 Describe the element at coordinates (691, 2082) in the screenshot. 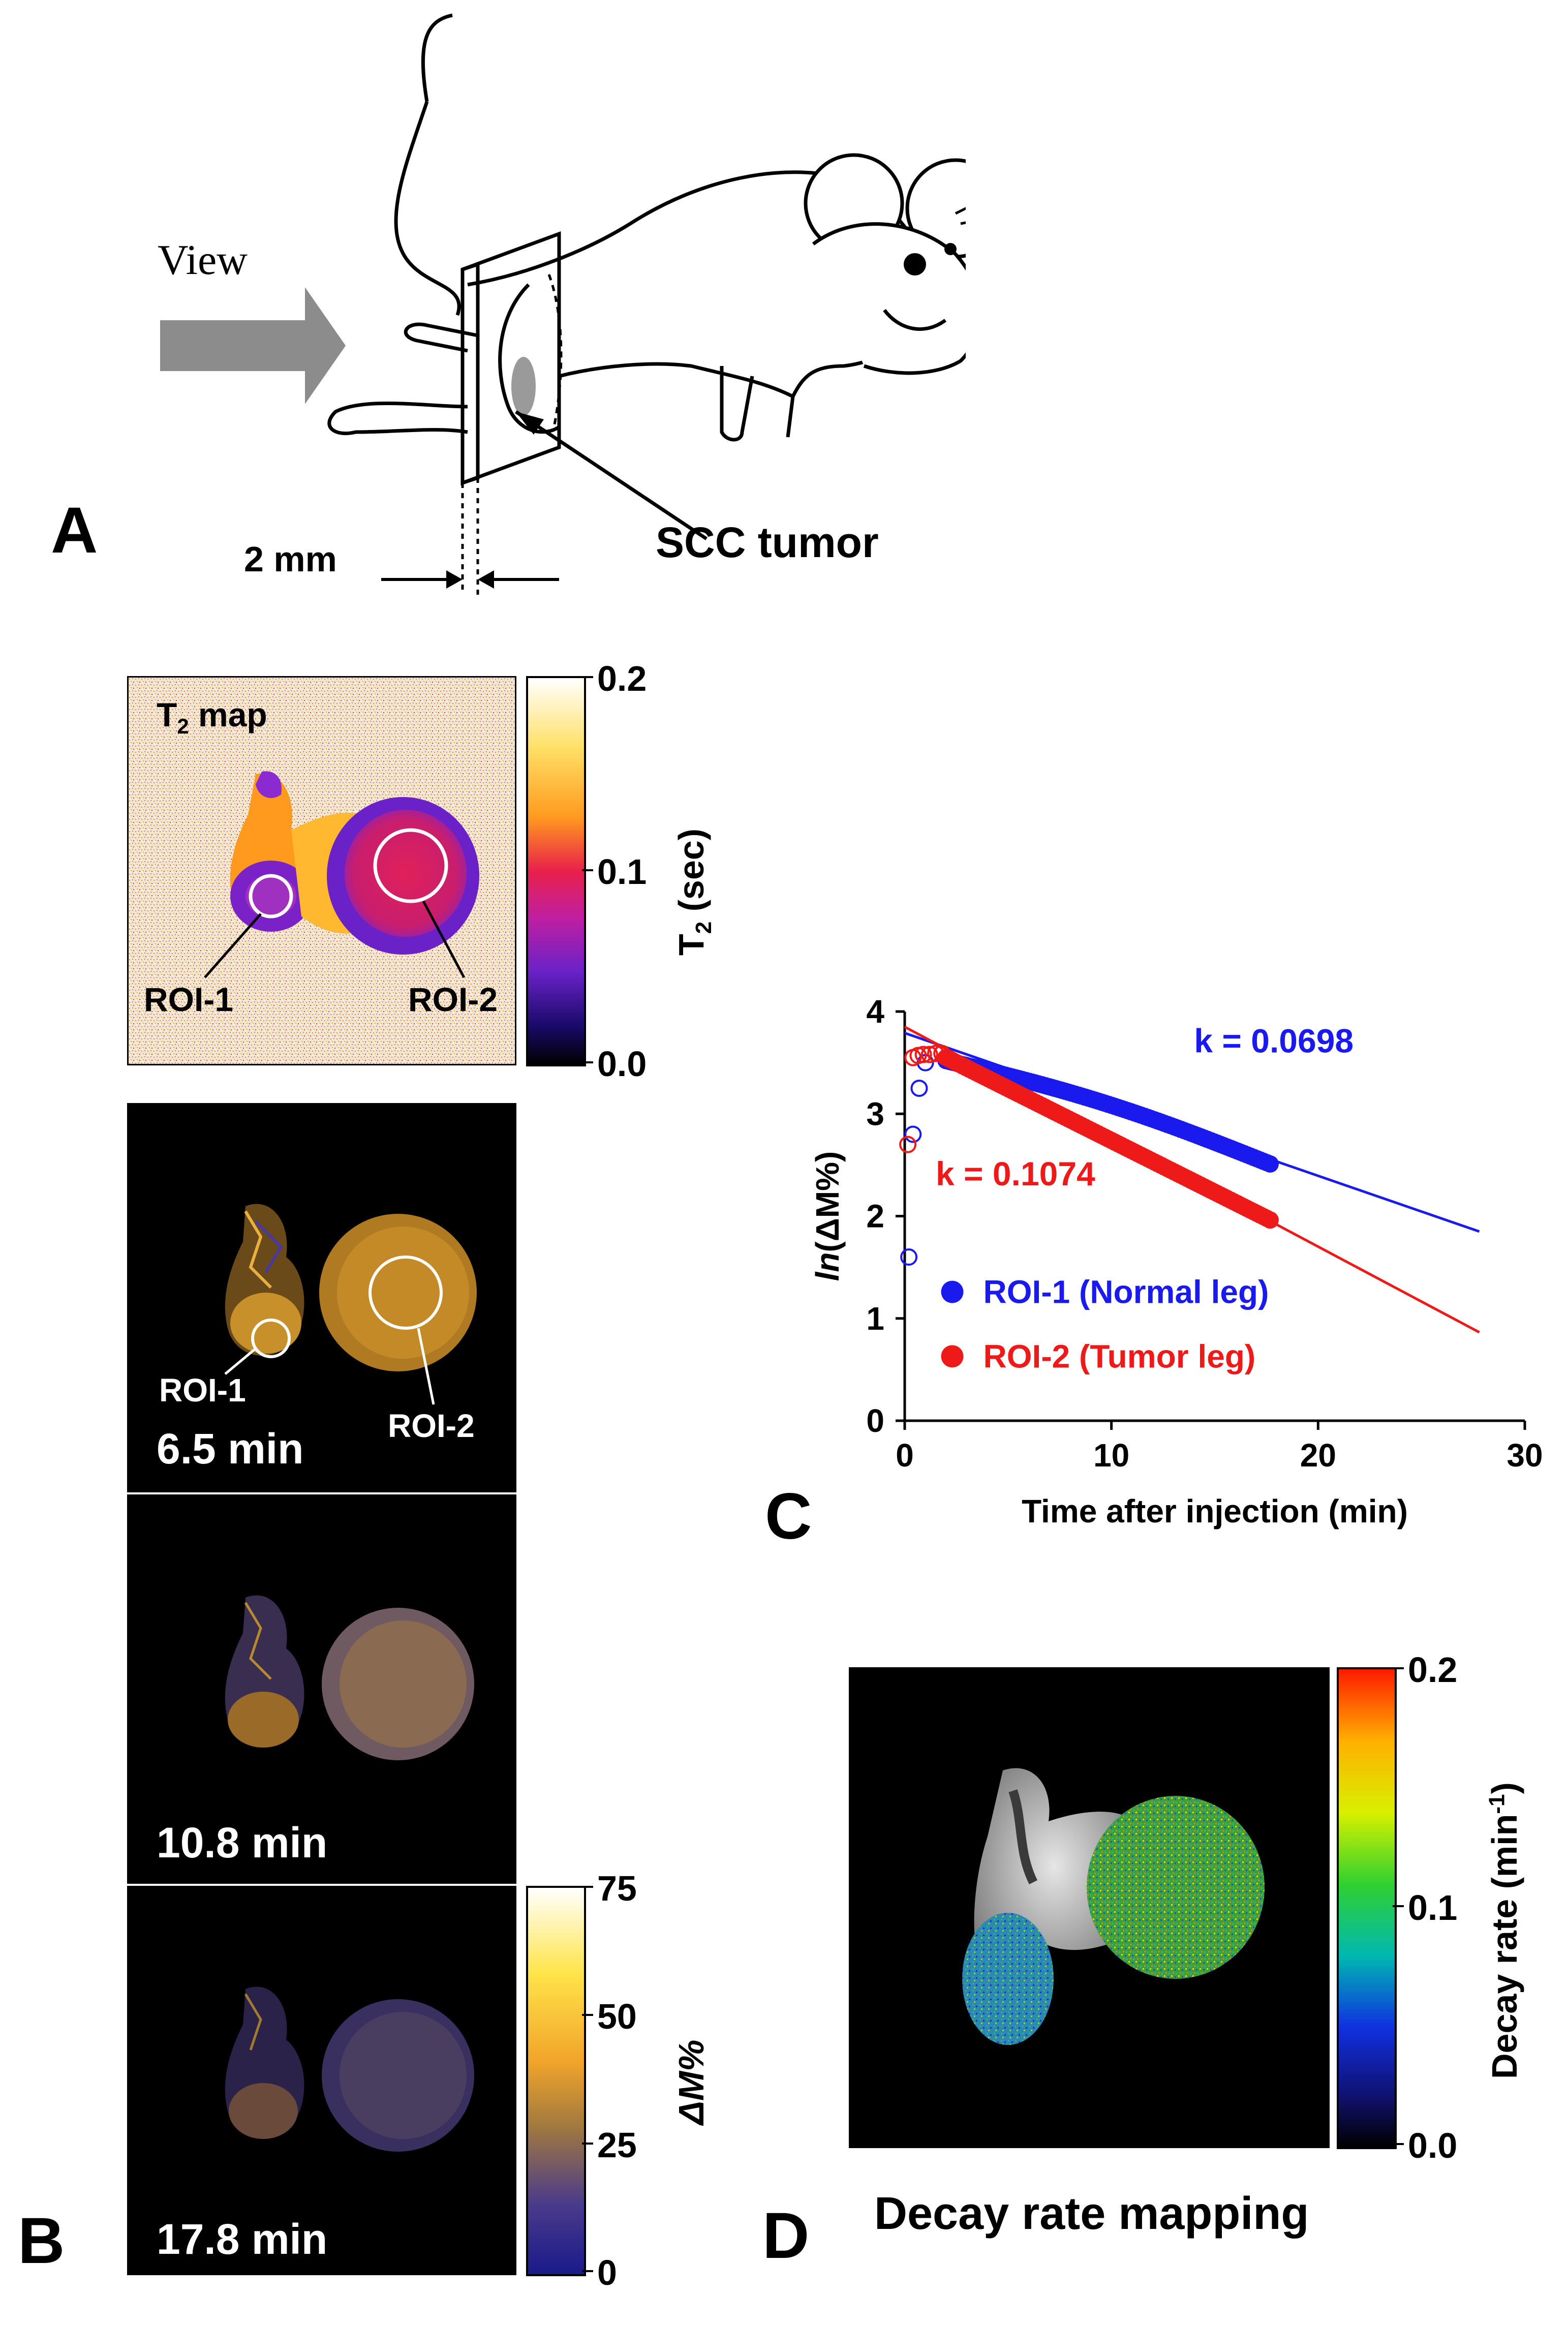

I see `dm-colorbar-label: ΔM%` at that location.